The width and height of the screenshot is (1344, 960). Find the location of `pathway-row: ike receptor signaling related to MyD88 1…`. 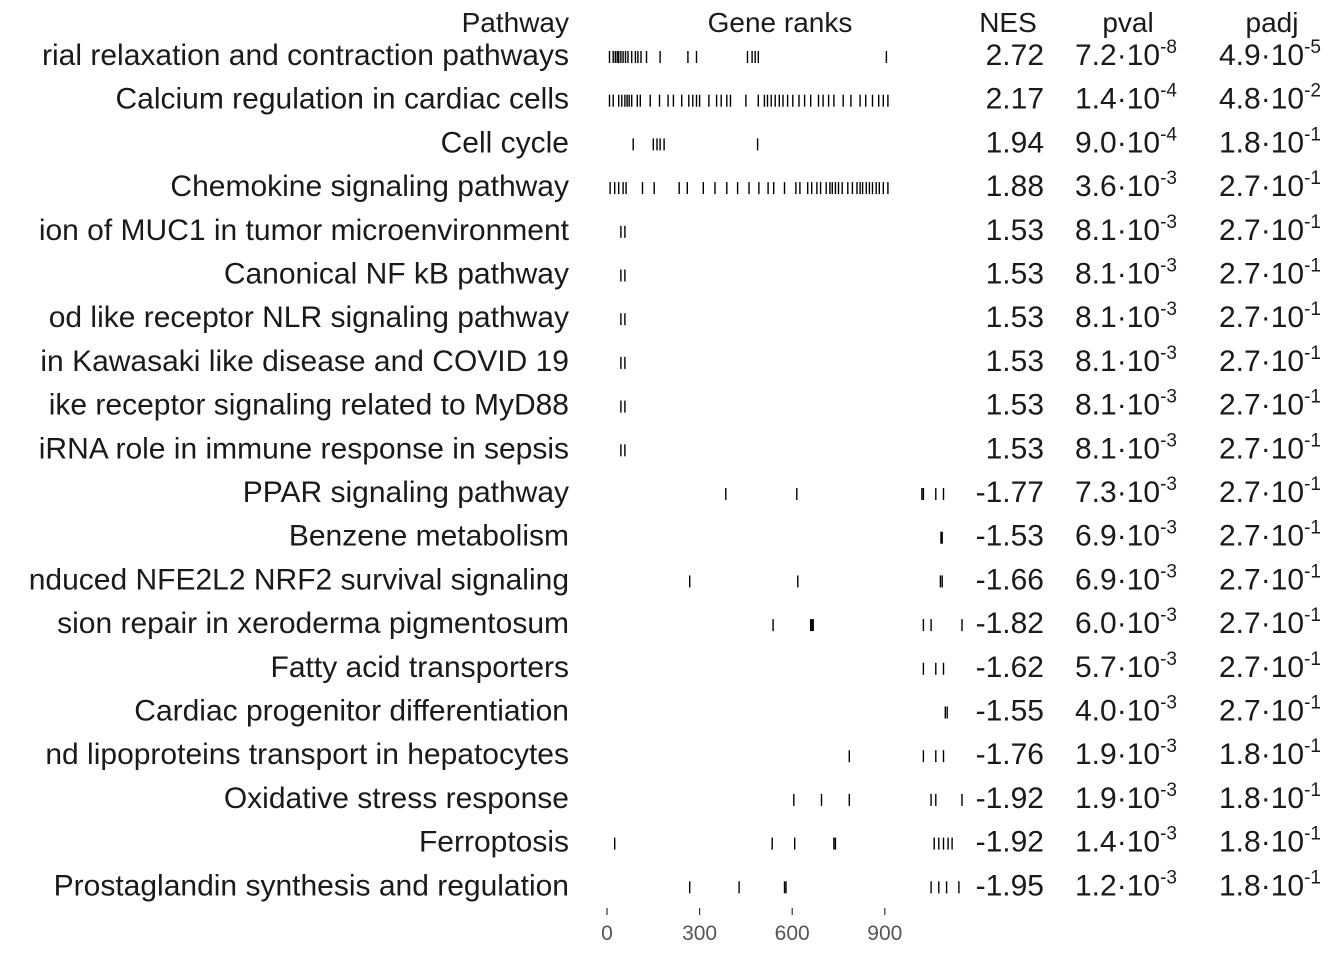

pathway-row: ike receptor signaling related to MyD88 1… is located at coordinates (685, 404).